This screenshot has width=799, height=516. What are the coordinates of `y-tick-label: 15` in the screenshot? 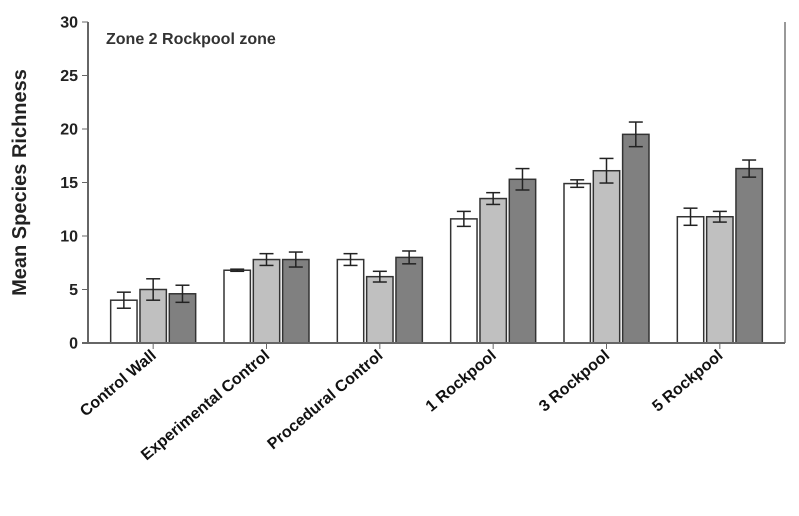 It's located at (69, 183).